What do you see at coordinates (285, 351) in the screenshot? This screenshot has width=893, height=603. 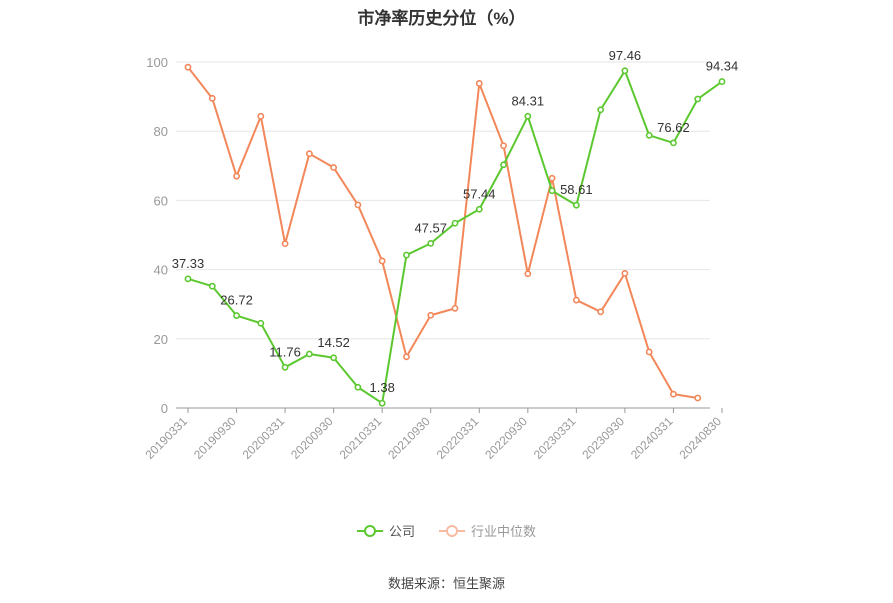 I see `data-label: 11.76` at bounding box center [285, 351].